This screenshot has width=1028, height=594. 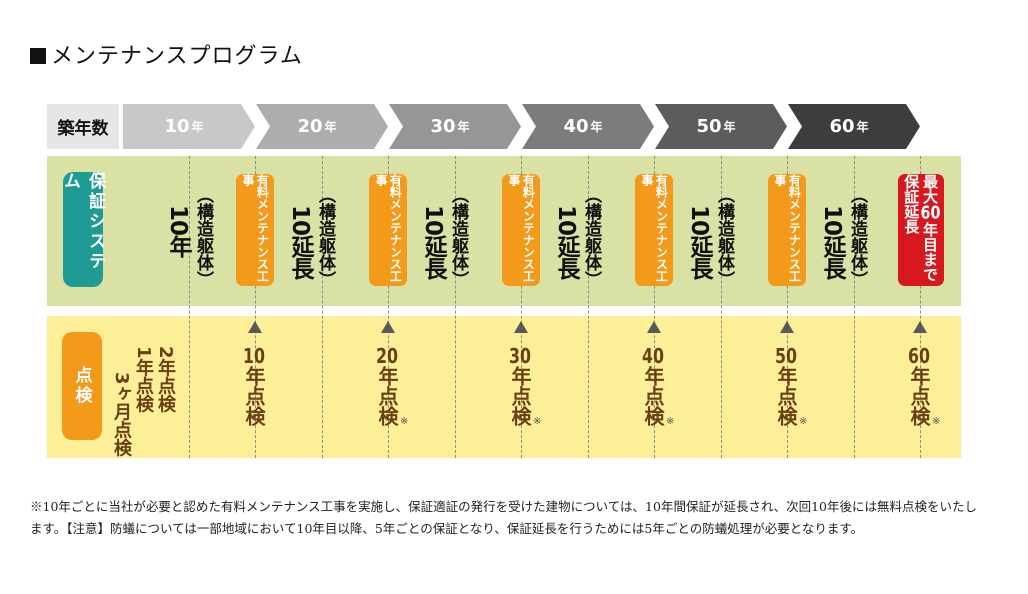 I want to click on warranty-system-label: 保証システム, so click(x=82, y=229).